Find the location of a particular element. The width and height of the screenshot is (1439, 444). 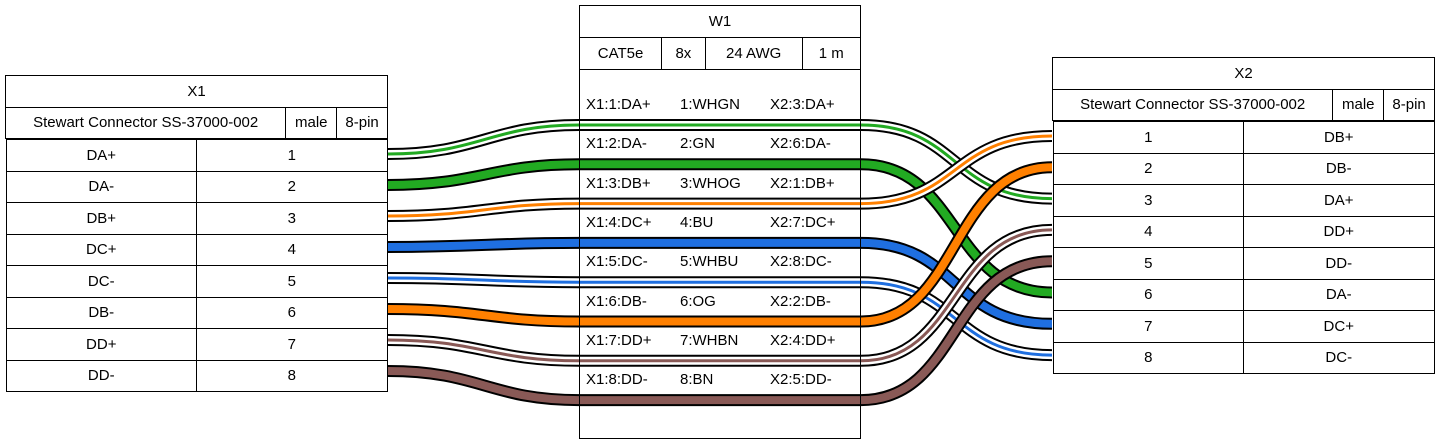

x2-pin: 4 is located at coordinates (1148, 231).